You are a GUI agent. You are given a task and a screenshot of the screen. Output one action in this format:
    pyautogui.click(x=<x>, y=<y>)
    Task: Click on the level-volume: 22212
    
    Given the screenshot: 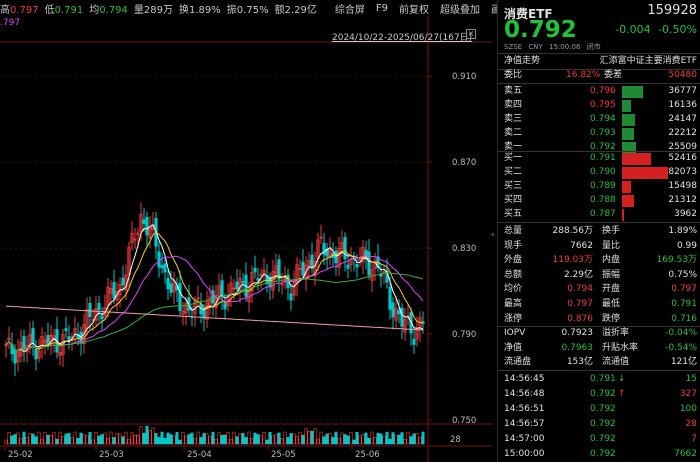 What is the action you would take?
    pyautogui.click(x=682, y=133)
    